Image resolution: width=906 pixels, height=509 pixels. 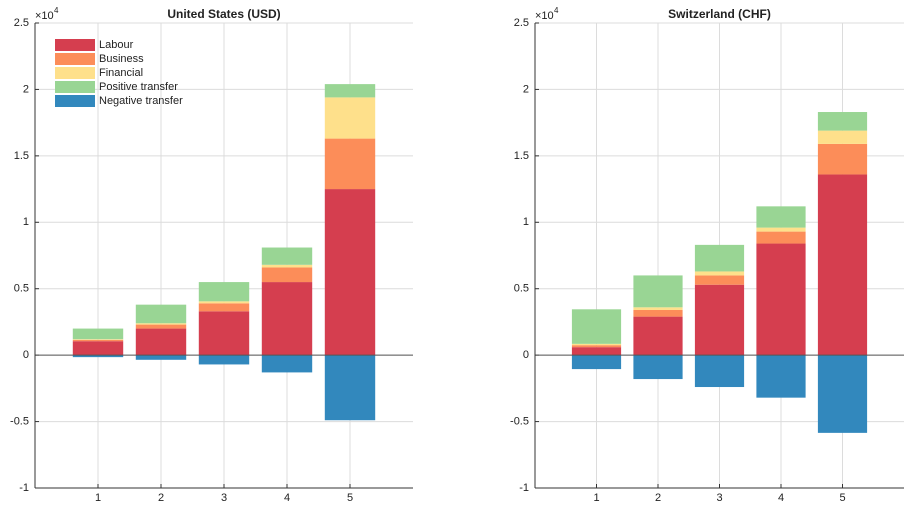 What do you see at coordinates (121, 59) in the screenshot?
I see `legend-label: Business` at bounding box center [121, 59].